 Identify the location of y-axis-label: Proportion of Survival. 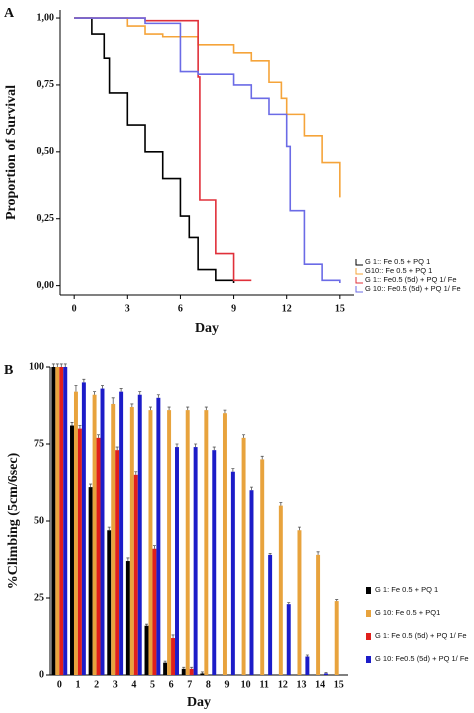
(11, 152).